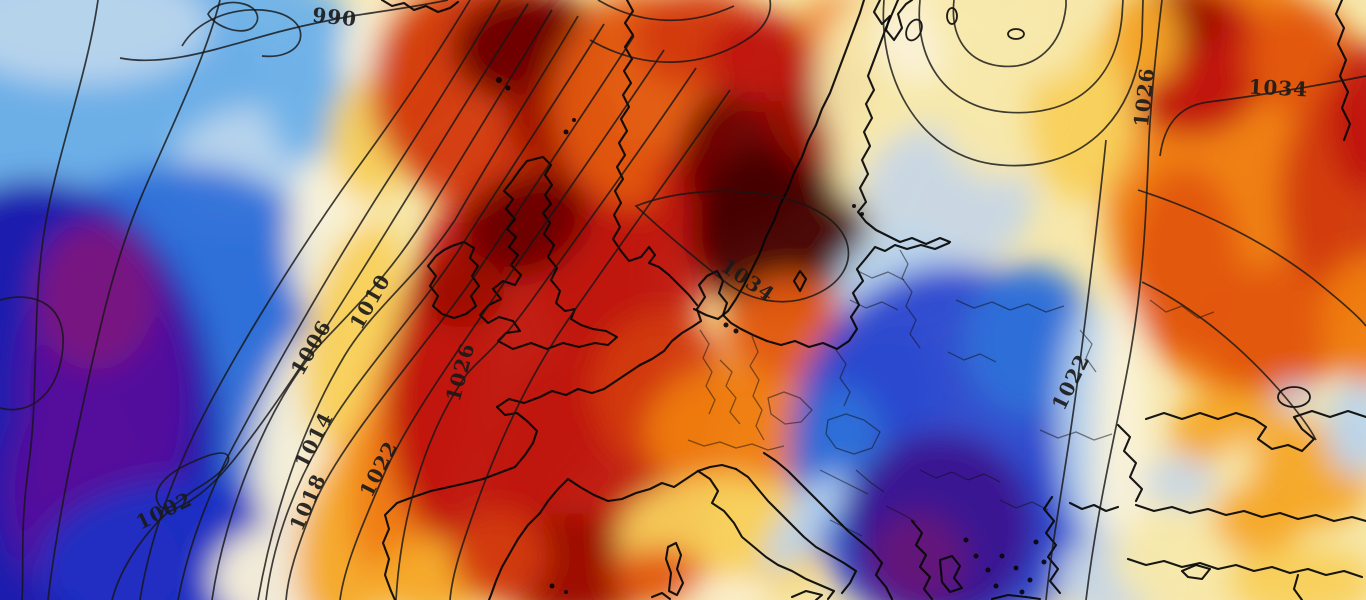 This screenshot has height=600, width=1366. Describe the element at coordinates (548, 253) in the screenshot. I see `coastline-britain` at that location.